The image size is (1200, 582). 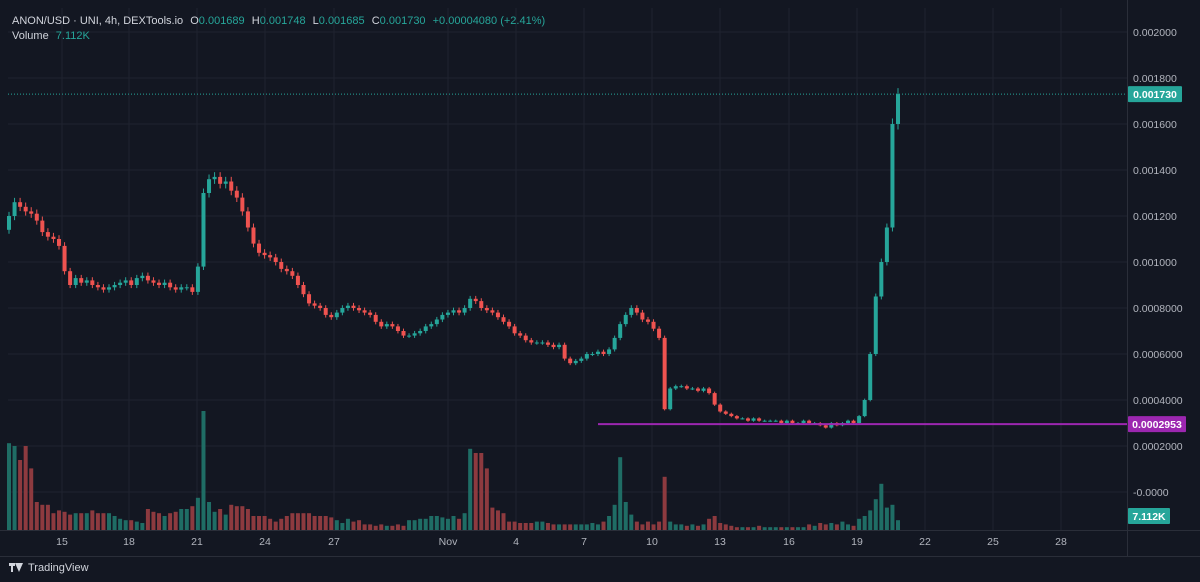 I want to click on volume-row: Volume 7.112K, so click(x=278, y=36).